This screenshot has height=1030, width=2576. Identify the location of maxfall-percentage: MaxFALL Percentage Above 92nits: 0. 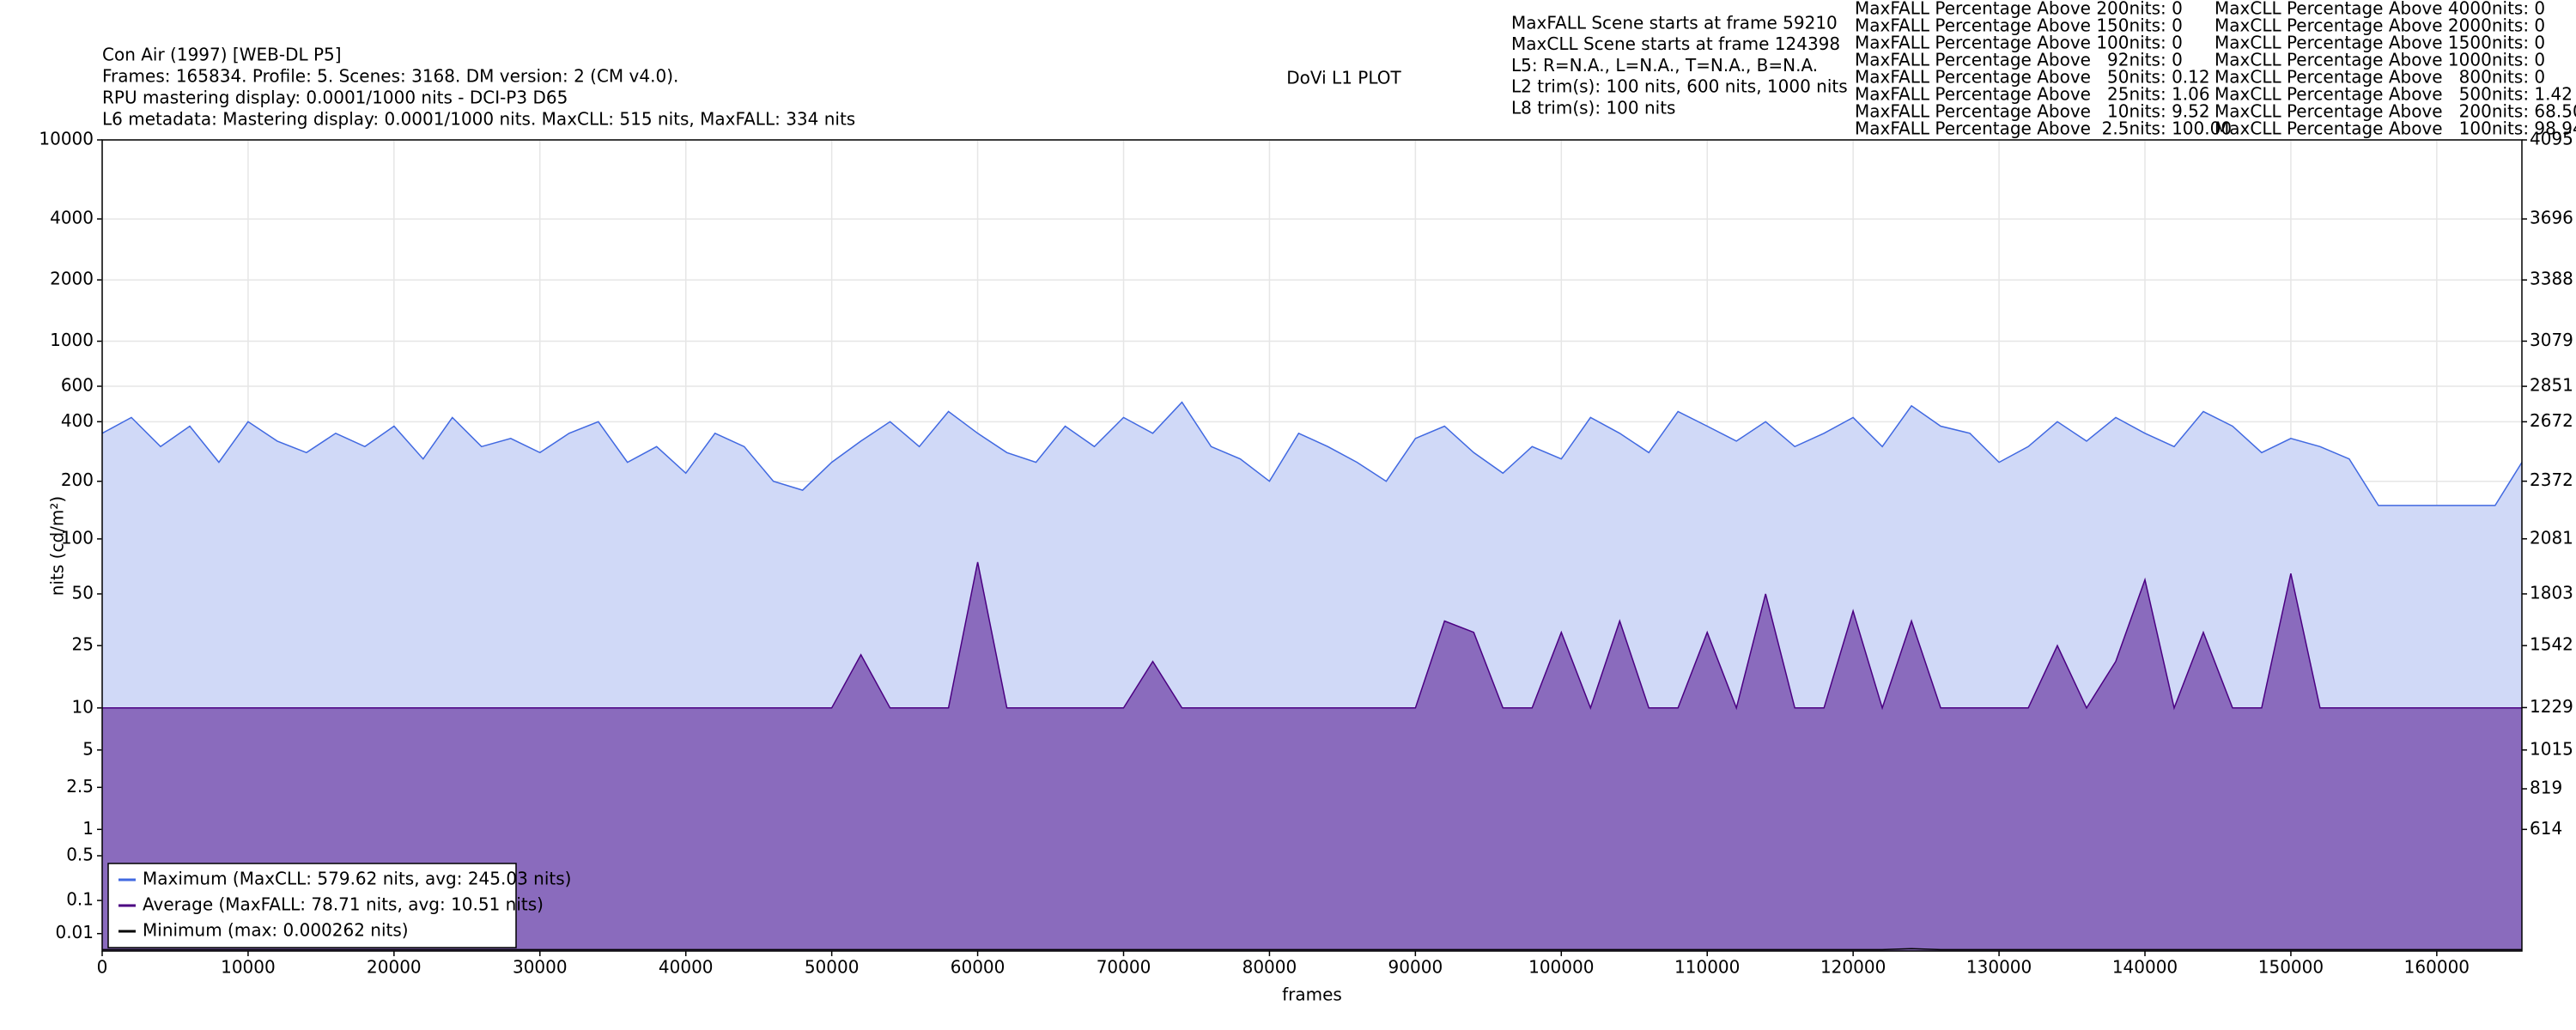
(2019, 60).